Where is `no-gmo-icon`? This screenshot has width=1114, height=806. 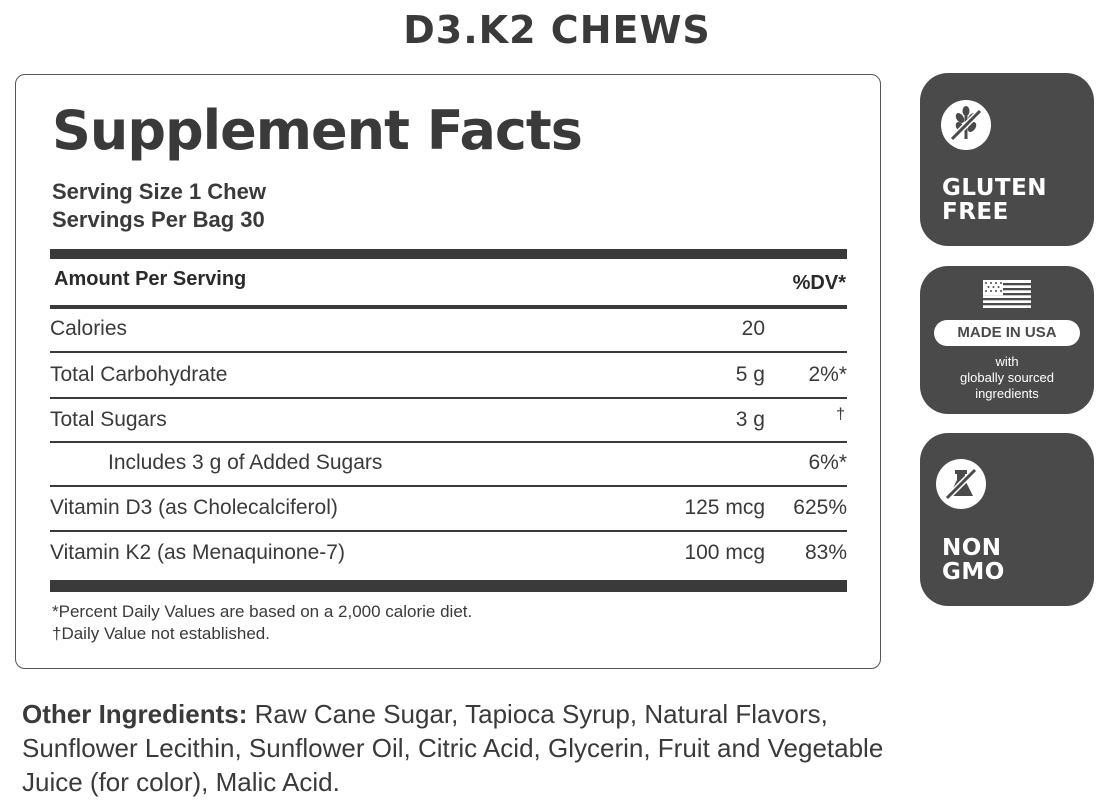 no-gmo-icon is located at coordinates (961, 484).